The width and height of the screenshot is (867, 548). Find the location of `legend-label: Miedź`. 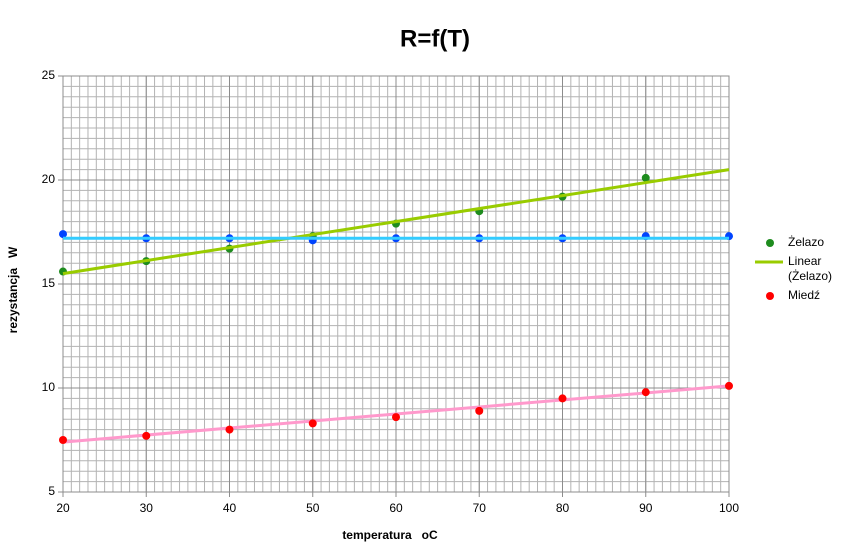

legend-label: Miedź is located at coordinates (804, 295).